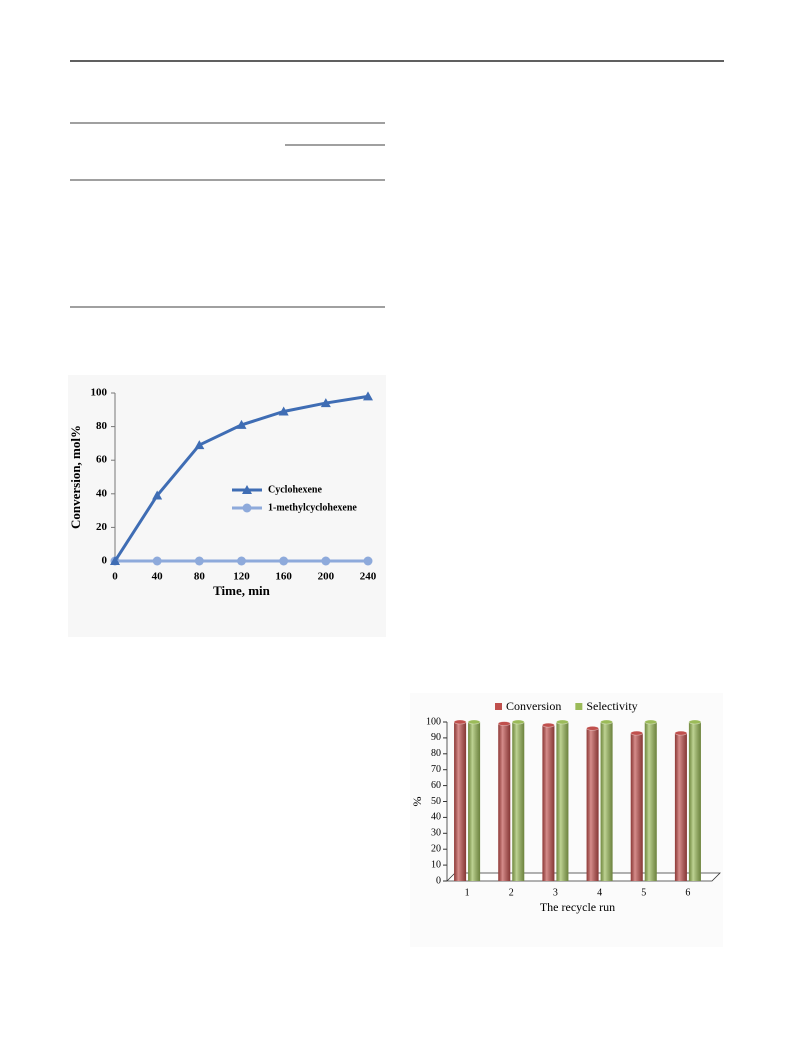 This screenshot has width=793, height=1053. What do you see at coordinates (643, 892) in the screenshot?
I see `x-tick-label: 5` at bounding box center [643, 892].